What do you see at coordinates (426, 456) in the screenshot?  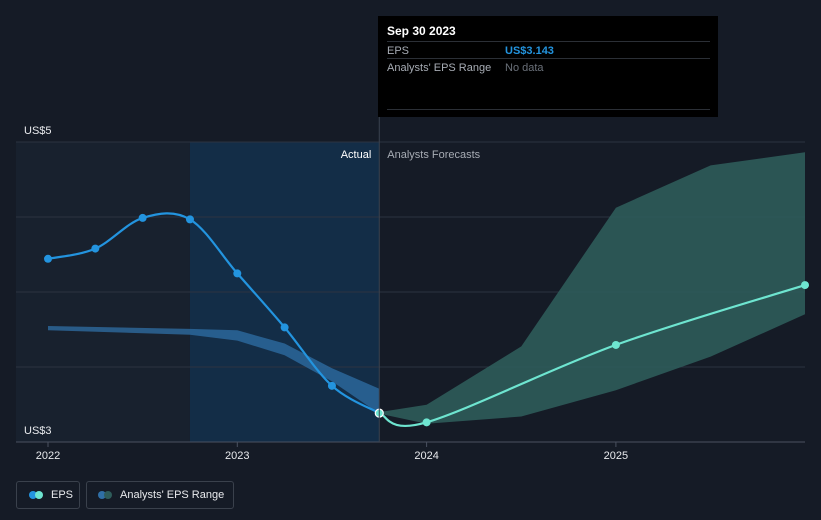 I see `x-tick-label-2024: 2024` at bounding box center [426, 456].